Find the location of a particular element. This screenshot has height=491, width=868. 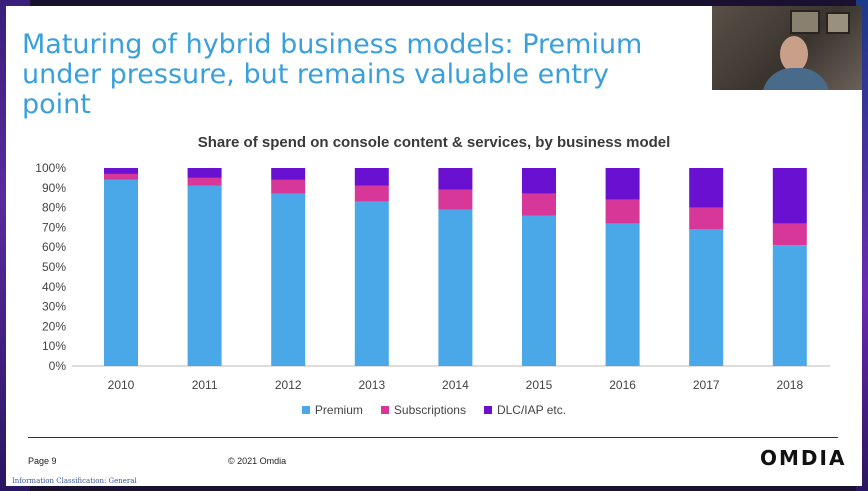

bar-subscriptions-2016 is located at coordinates (622, 211).